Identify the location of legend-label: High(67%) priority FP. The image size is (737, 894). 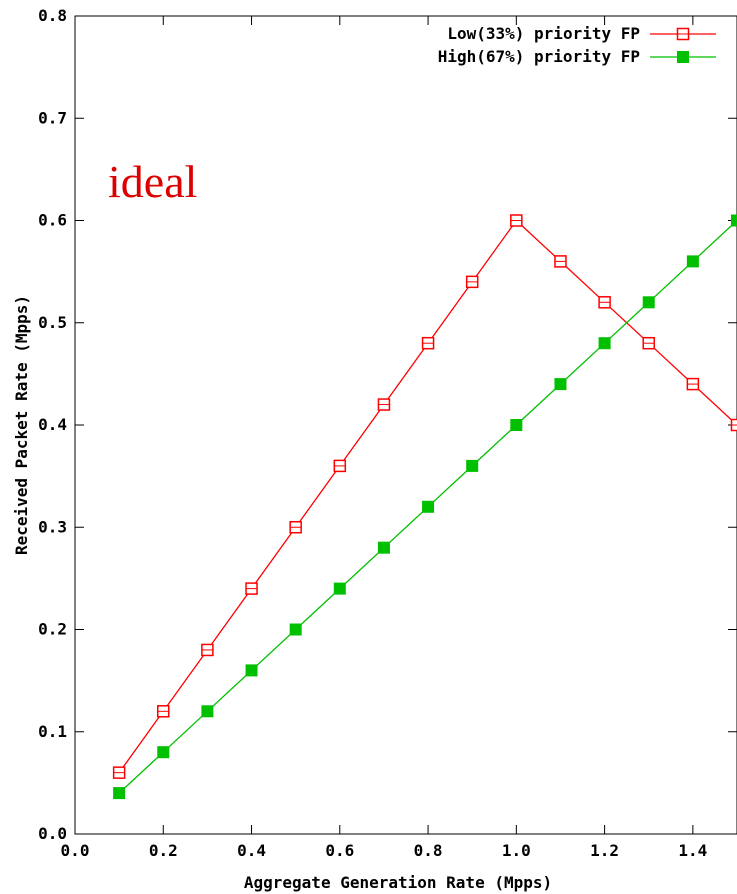
(539, 56).